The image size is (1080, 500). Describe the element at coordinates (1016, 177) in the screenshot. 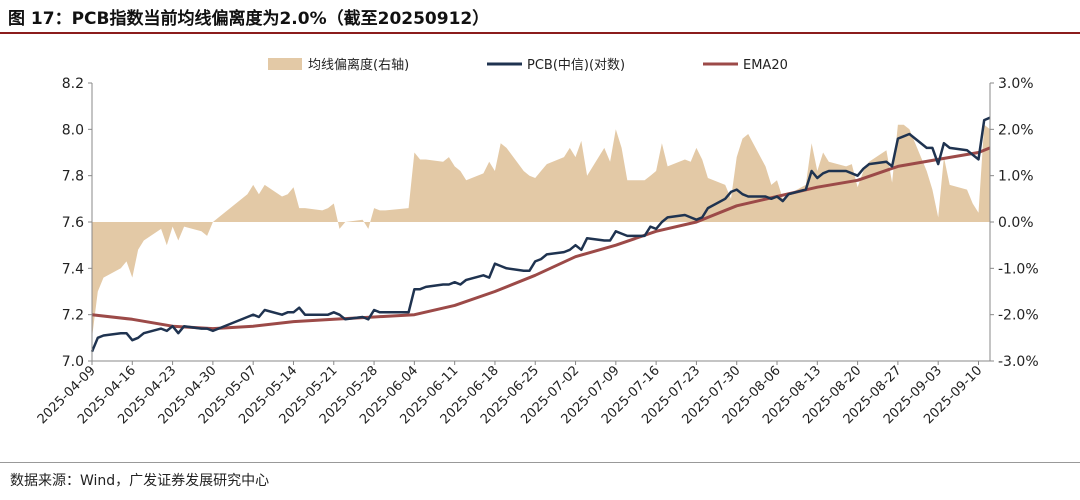

I see `y-right-tick-label: 1.0%` at that location.